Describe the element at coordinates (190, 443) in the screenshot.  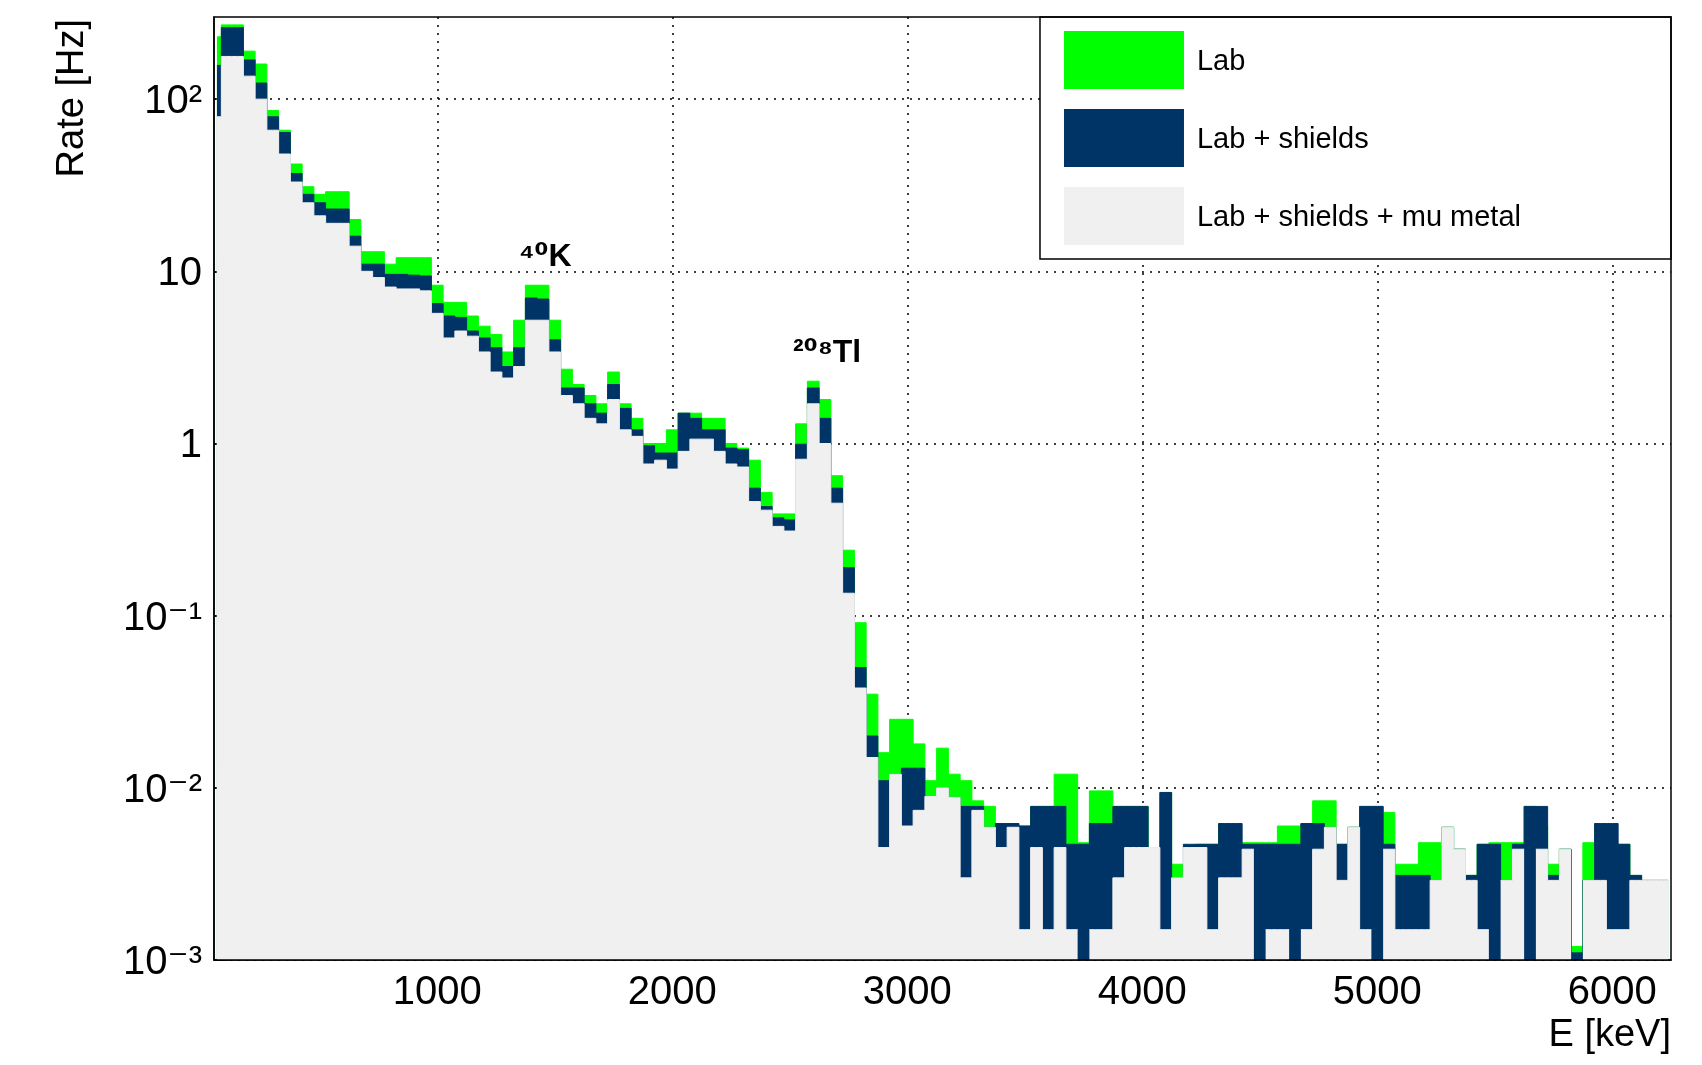
I see `y-tick-label: 1` at that location.